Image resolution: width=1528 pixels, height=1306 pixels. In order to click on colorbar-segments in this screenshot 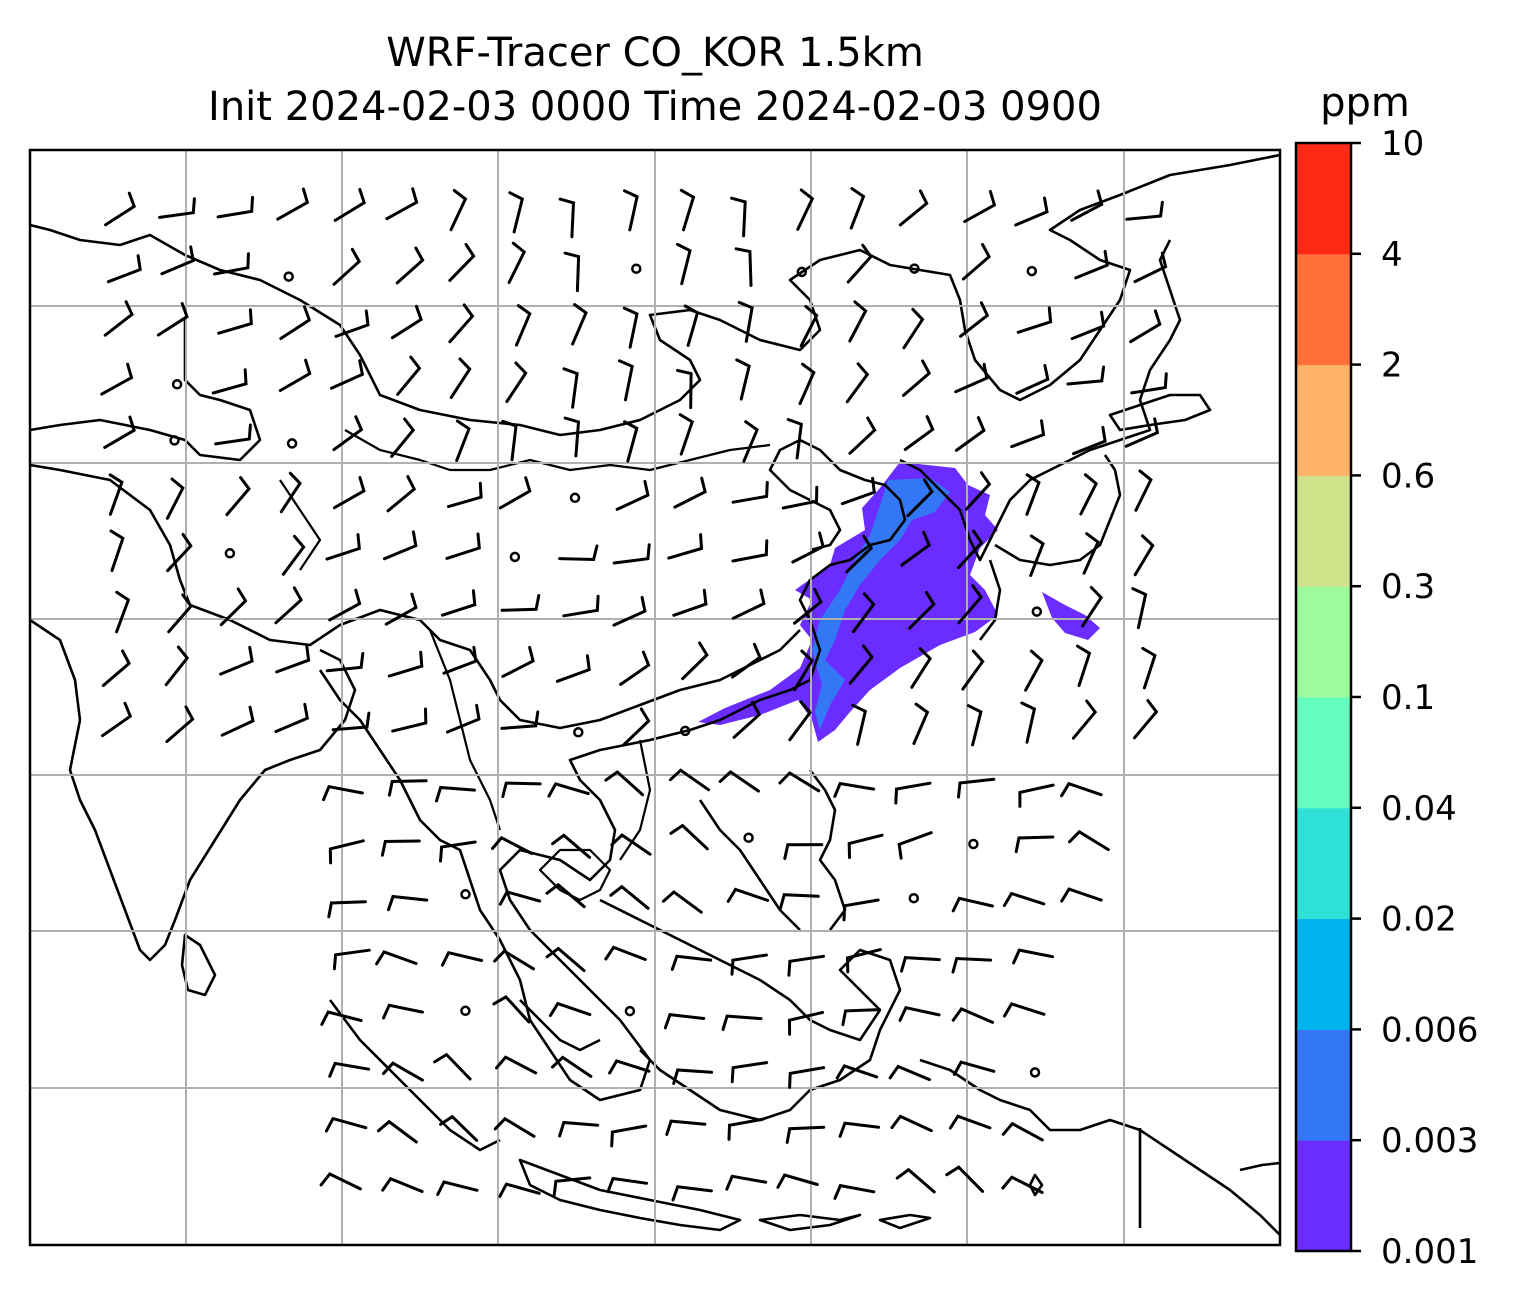, I will do `click(1323, 697)`.